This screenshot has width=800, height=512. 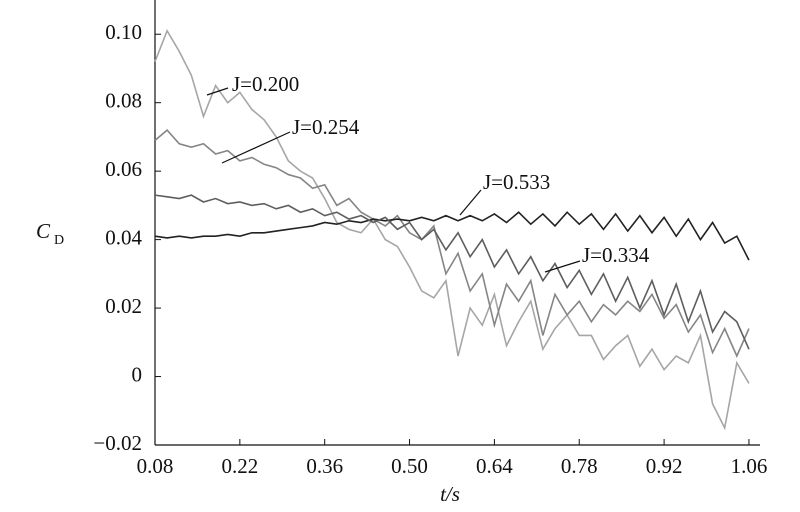 I want to click on y-tick-label: 0.08, so click(x=123, y=101).